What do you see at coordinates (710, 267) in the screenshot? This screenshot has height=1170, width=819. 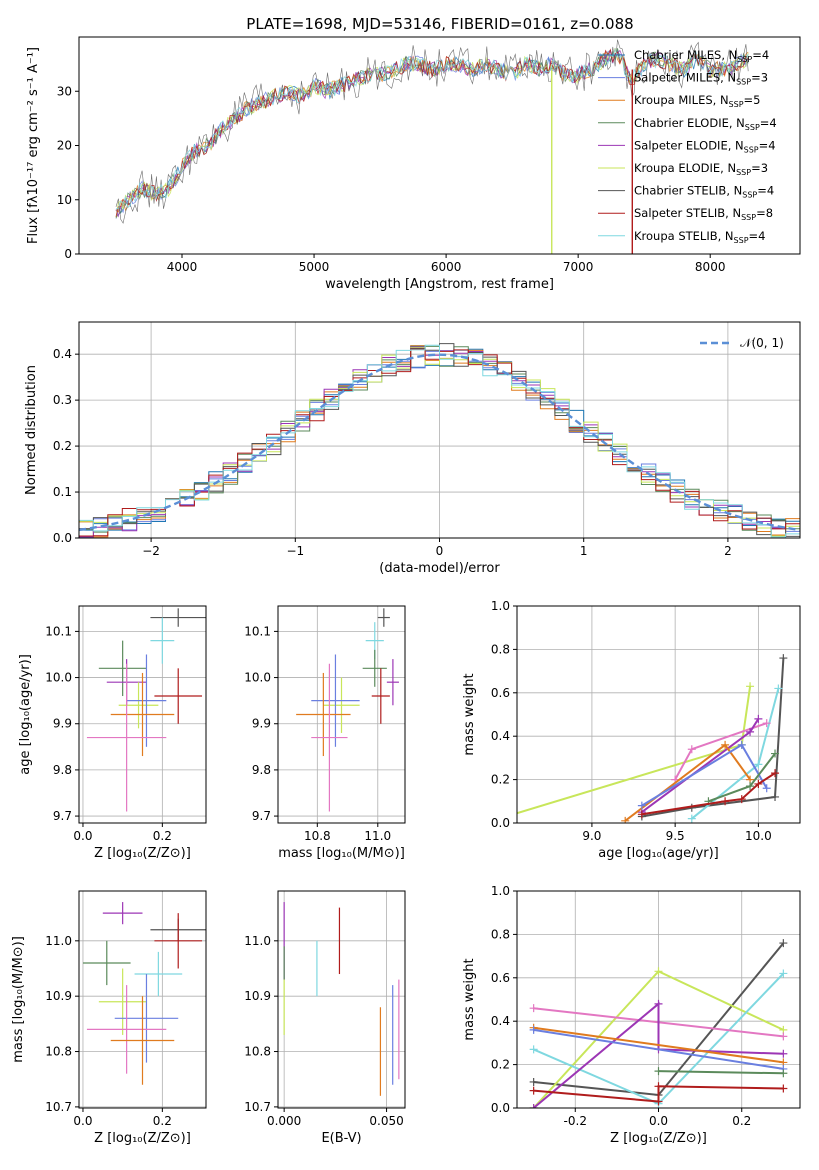 I see `x-tick-label: 8000` at bounding box center [710, 267].